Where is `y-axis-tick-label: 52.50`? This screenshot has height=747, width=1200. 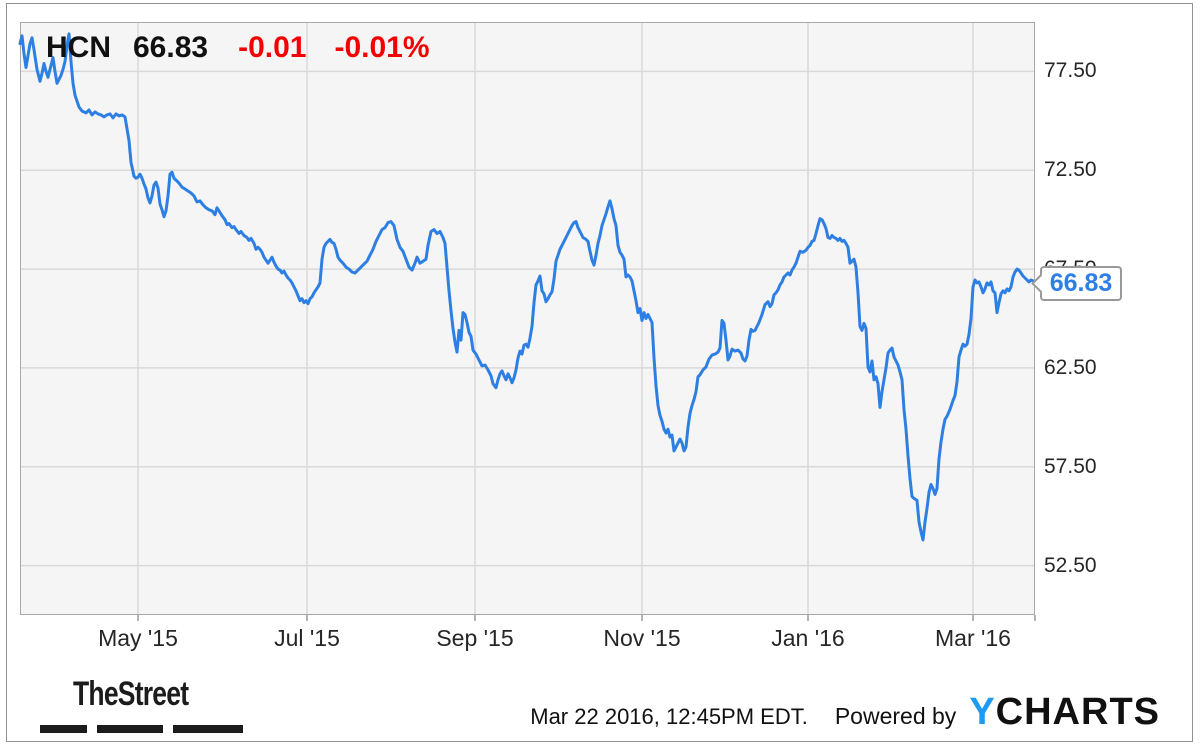
y-axis-tick-label: 52.50 is located at coordinates (1070, 565).